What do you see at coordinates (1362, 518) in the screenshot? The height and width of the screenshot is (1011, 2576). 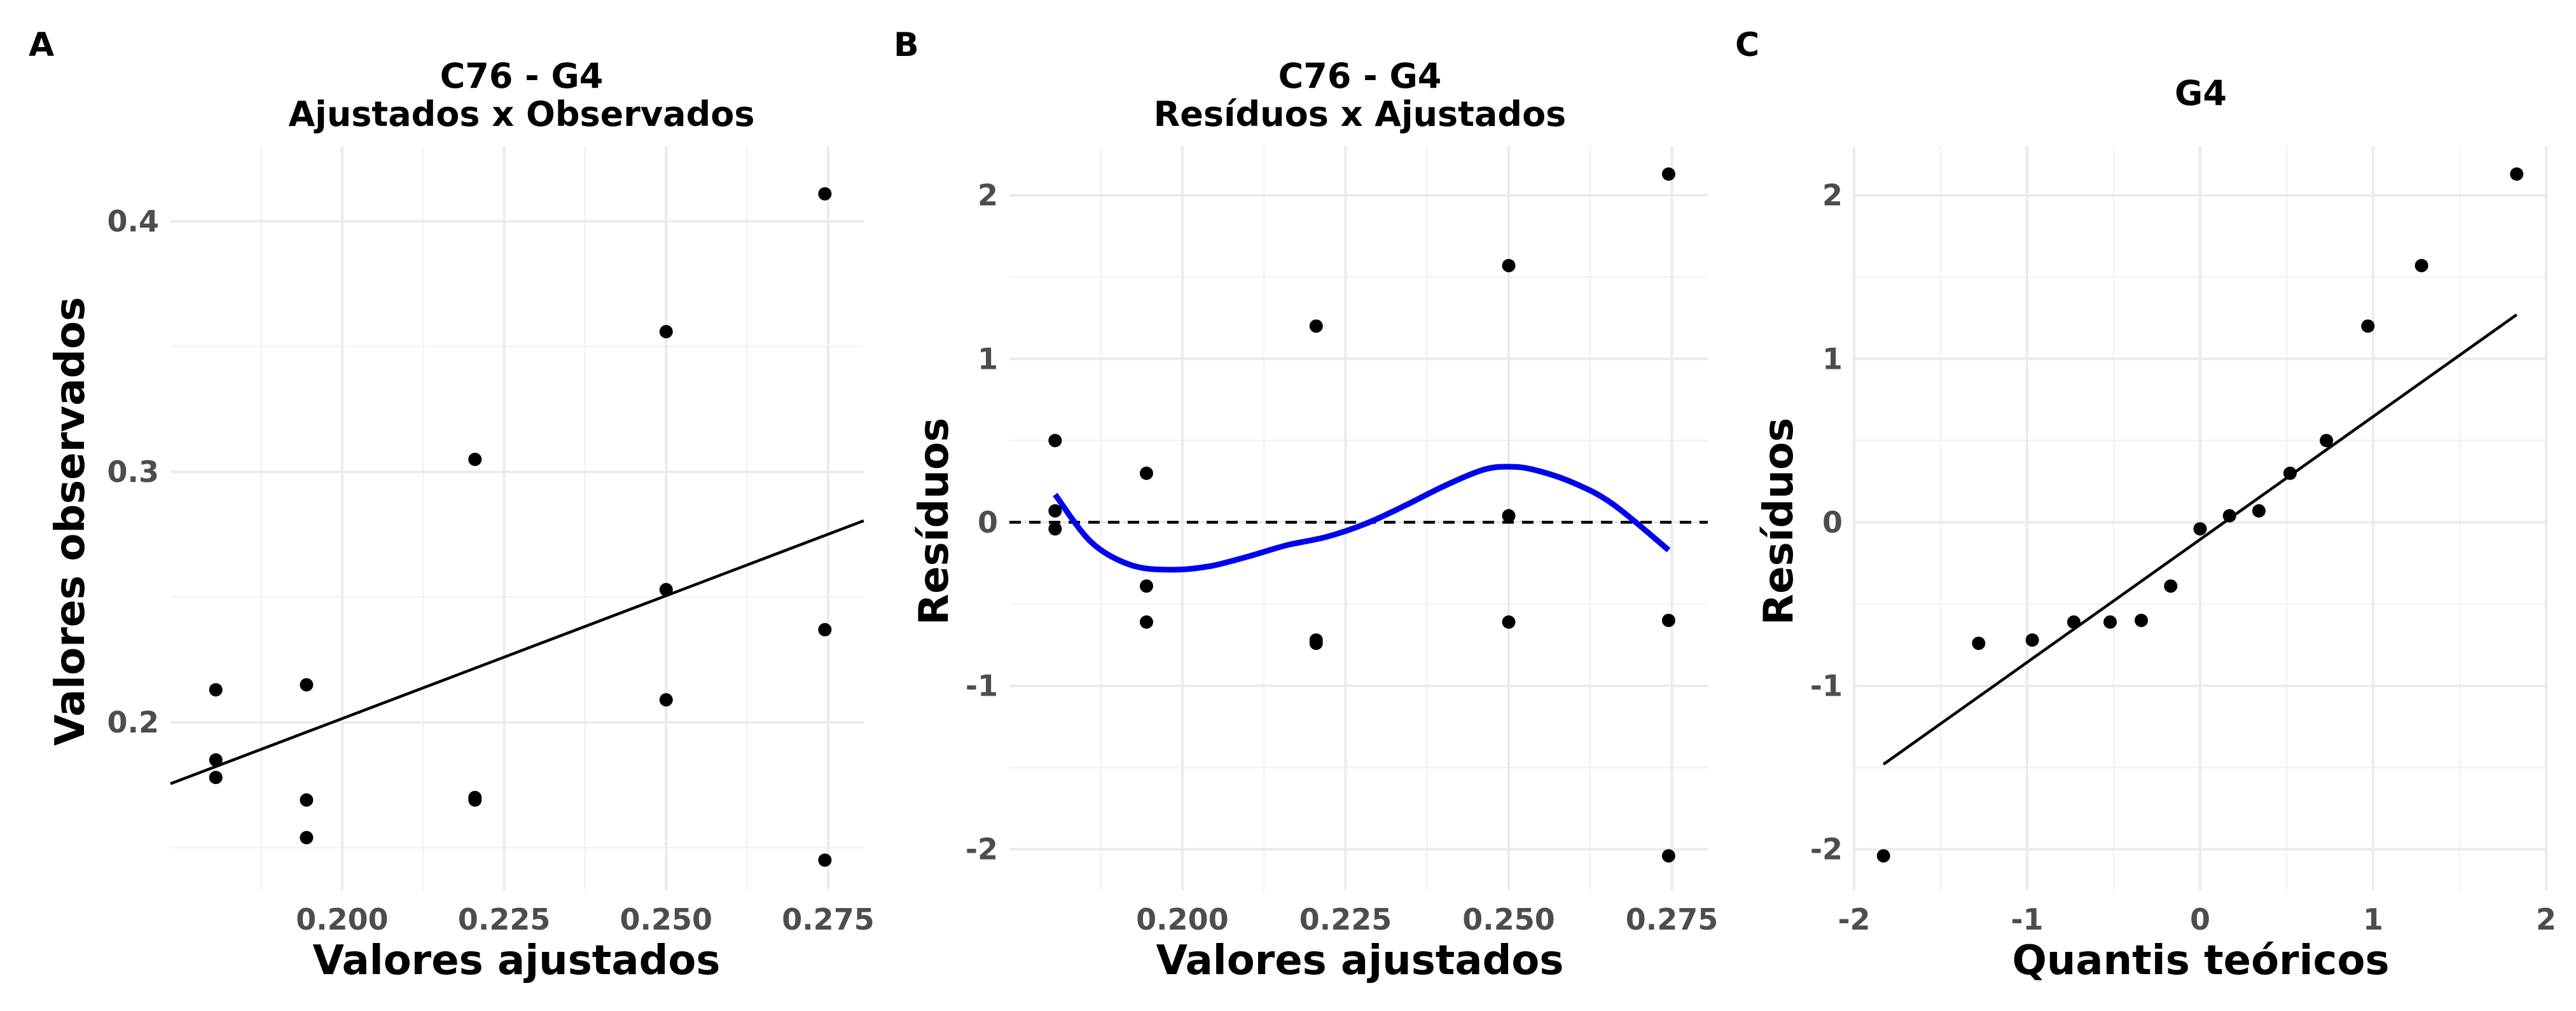 I see `panel-b-smooth-curve` at bounding box center [1362, 518].